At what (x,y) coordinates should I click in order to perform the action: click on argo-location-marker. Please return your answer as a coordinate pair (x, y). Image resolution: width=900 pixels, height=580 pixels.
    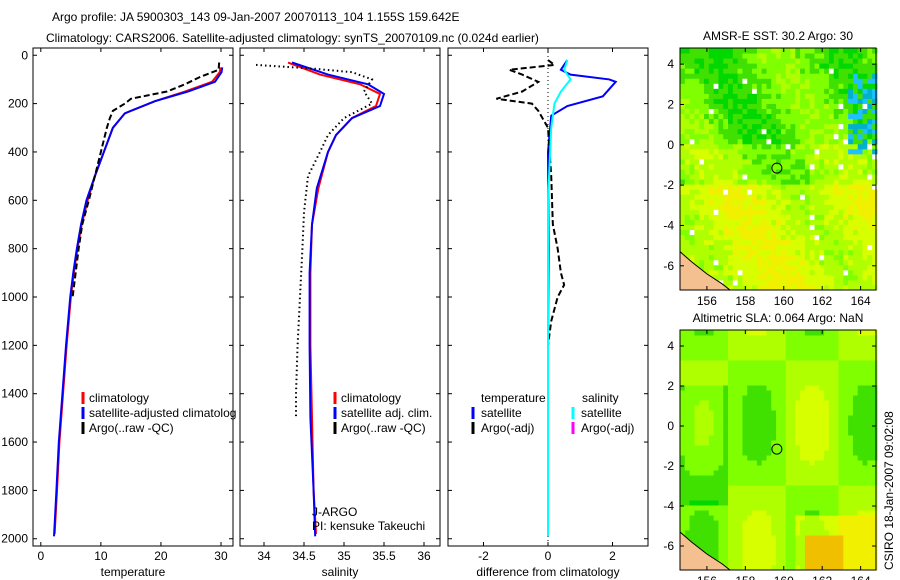
    Looking at the image, I should click on (777, 449).